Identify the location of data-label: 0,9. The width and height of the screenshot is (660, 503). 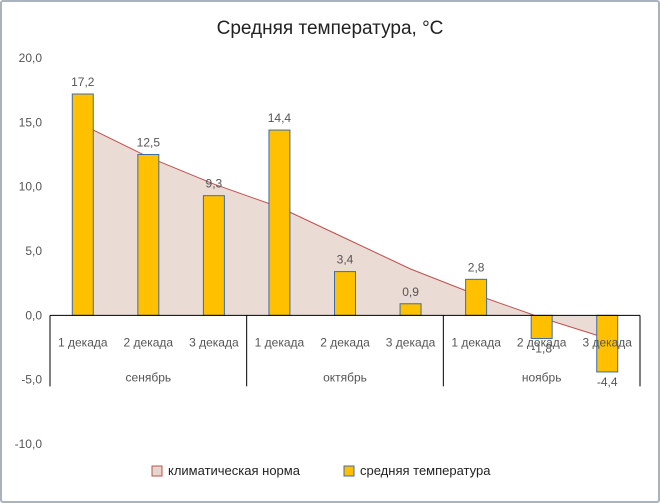
(410, 292).